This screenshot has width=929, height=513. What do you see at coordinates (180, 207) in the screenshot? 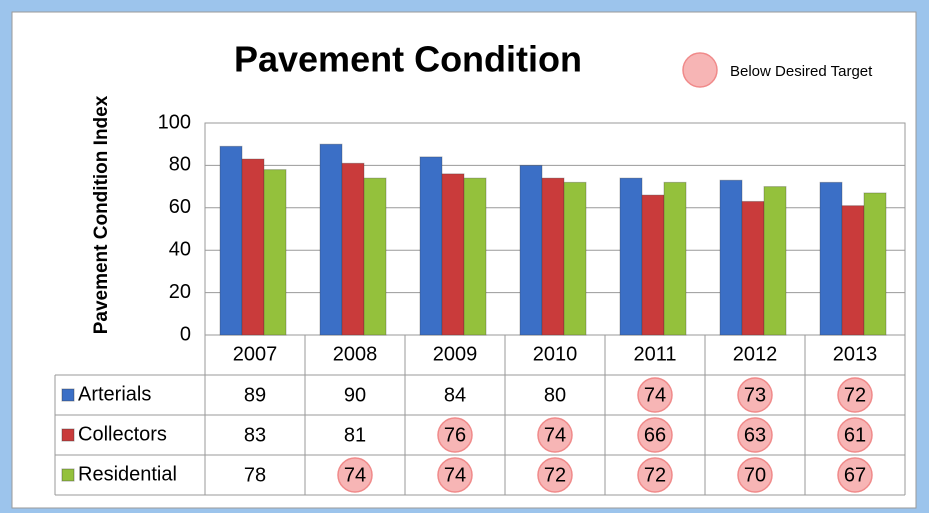
I see `y-tick-label: 60` at bounding box center [180, 207].